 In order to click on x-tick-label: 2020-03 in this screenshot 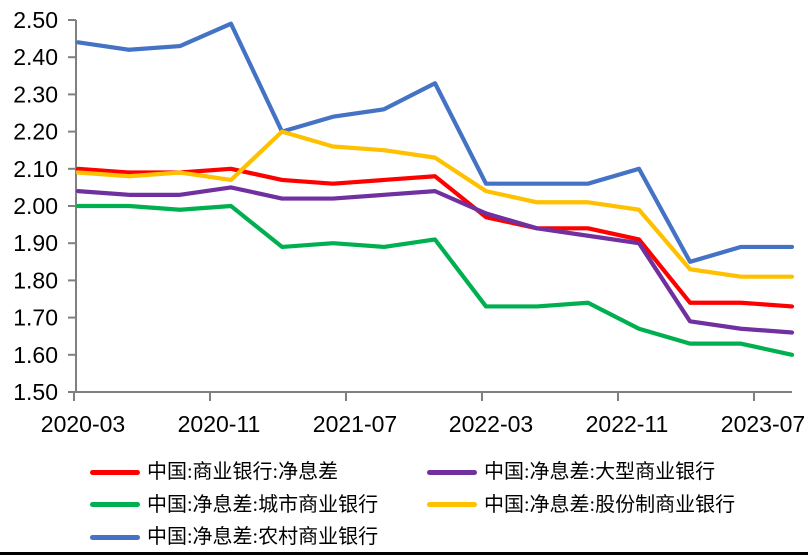, I will do `click(83, 424)`.